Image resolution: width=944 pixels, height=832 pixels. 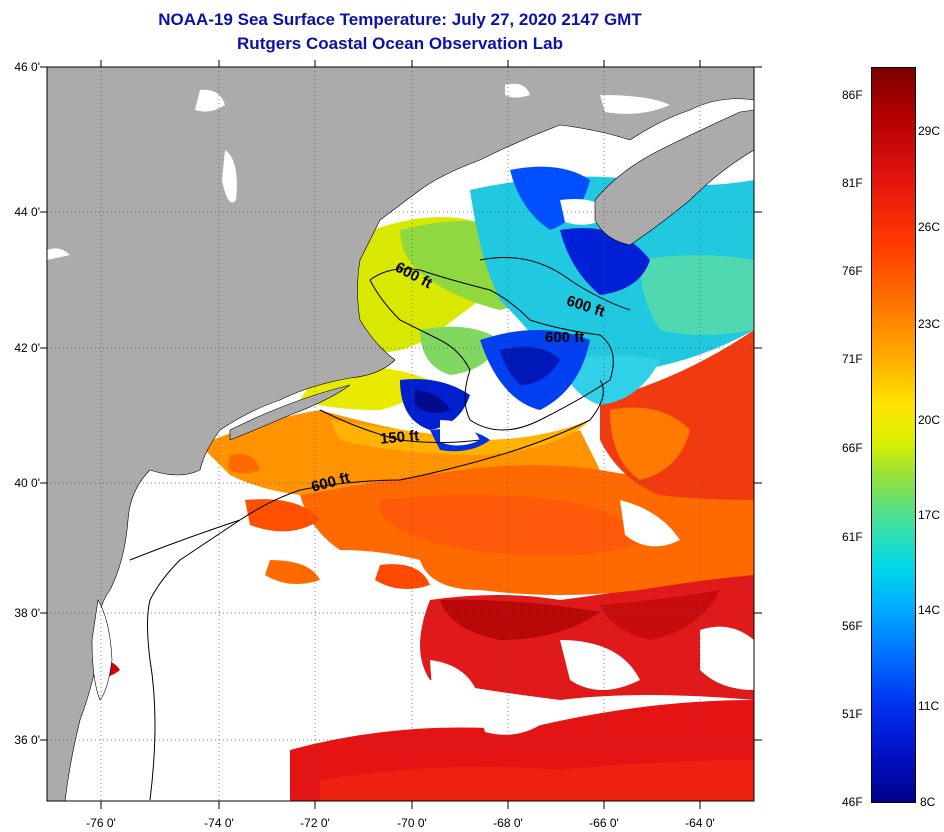 I want to click on contour-label-150ft: 150 ft, so click(x=399, y=437).